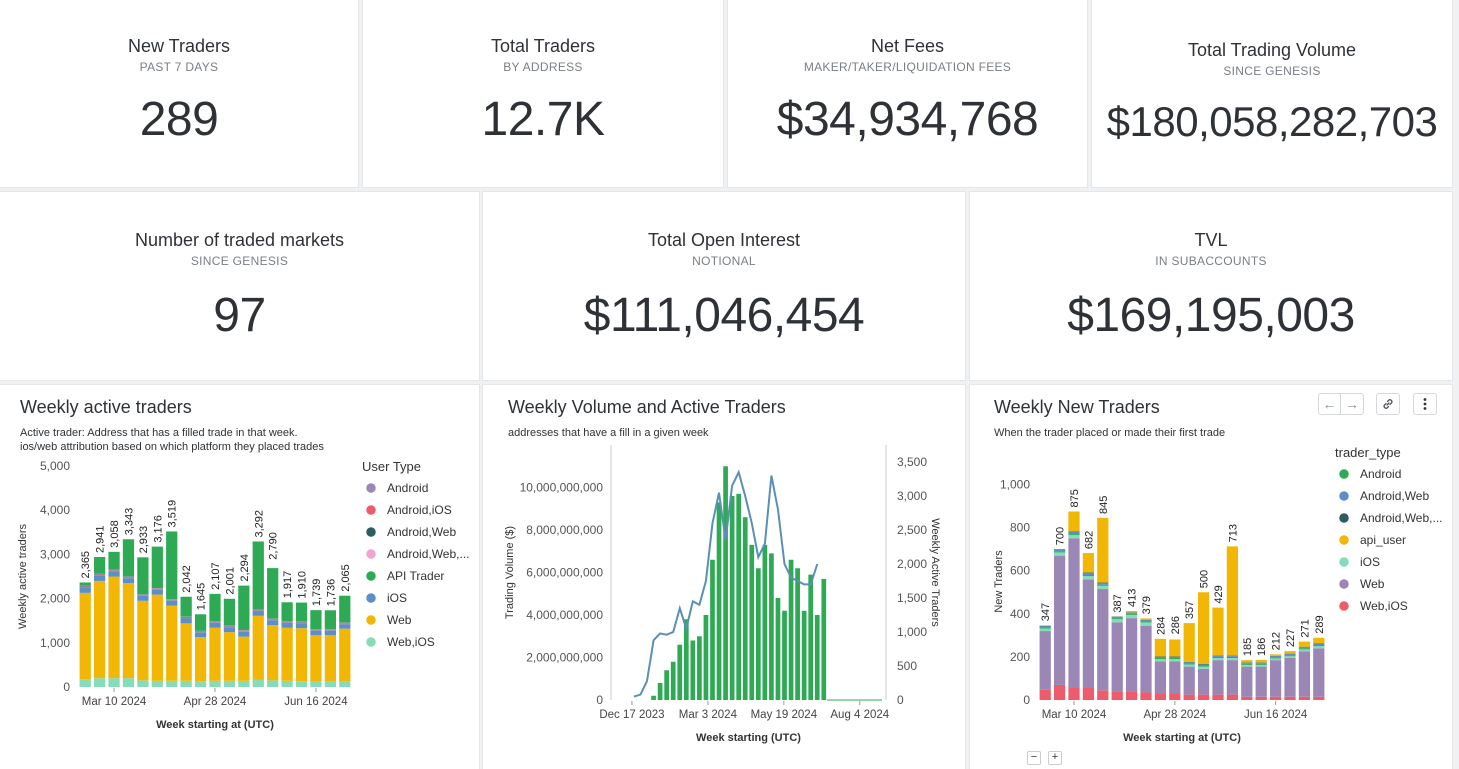 The width and height of the screenshot is (1459, 769). What do you see at coordinates (1388, 404) in the screenshot?
I see `copy-link-button` at bounding box center [1388, 404].